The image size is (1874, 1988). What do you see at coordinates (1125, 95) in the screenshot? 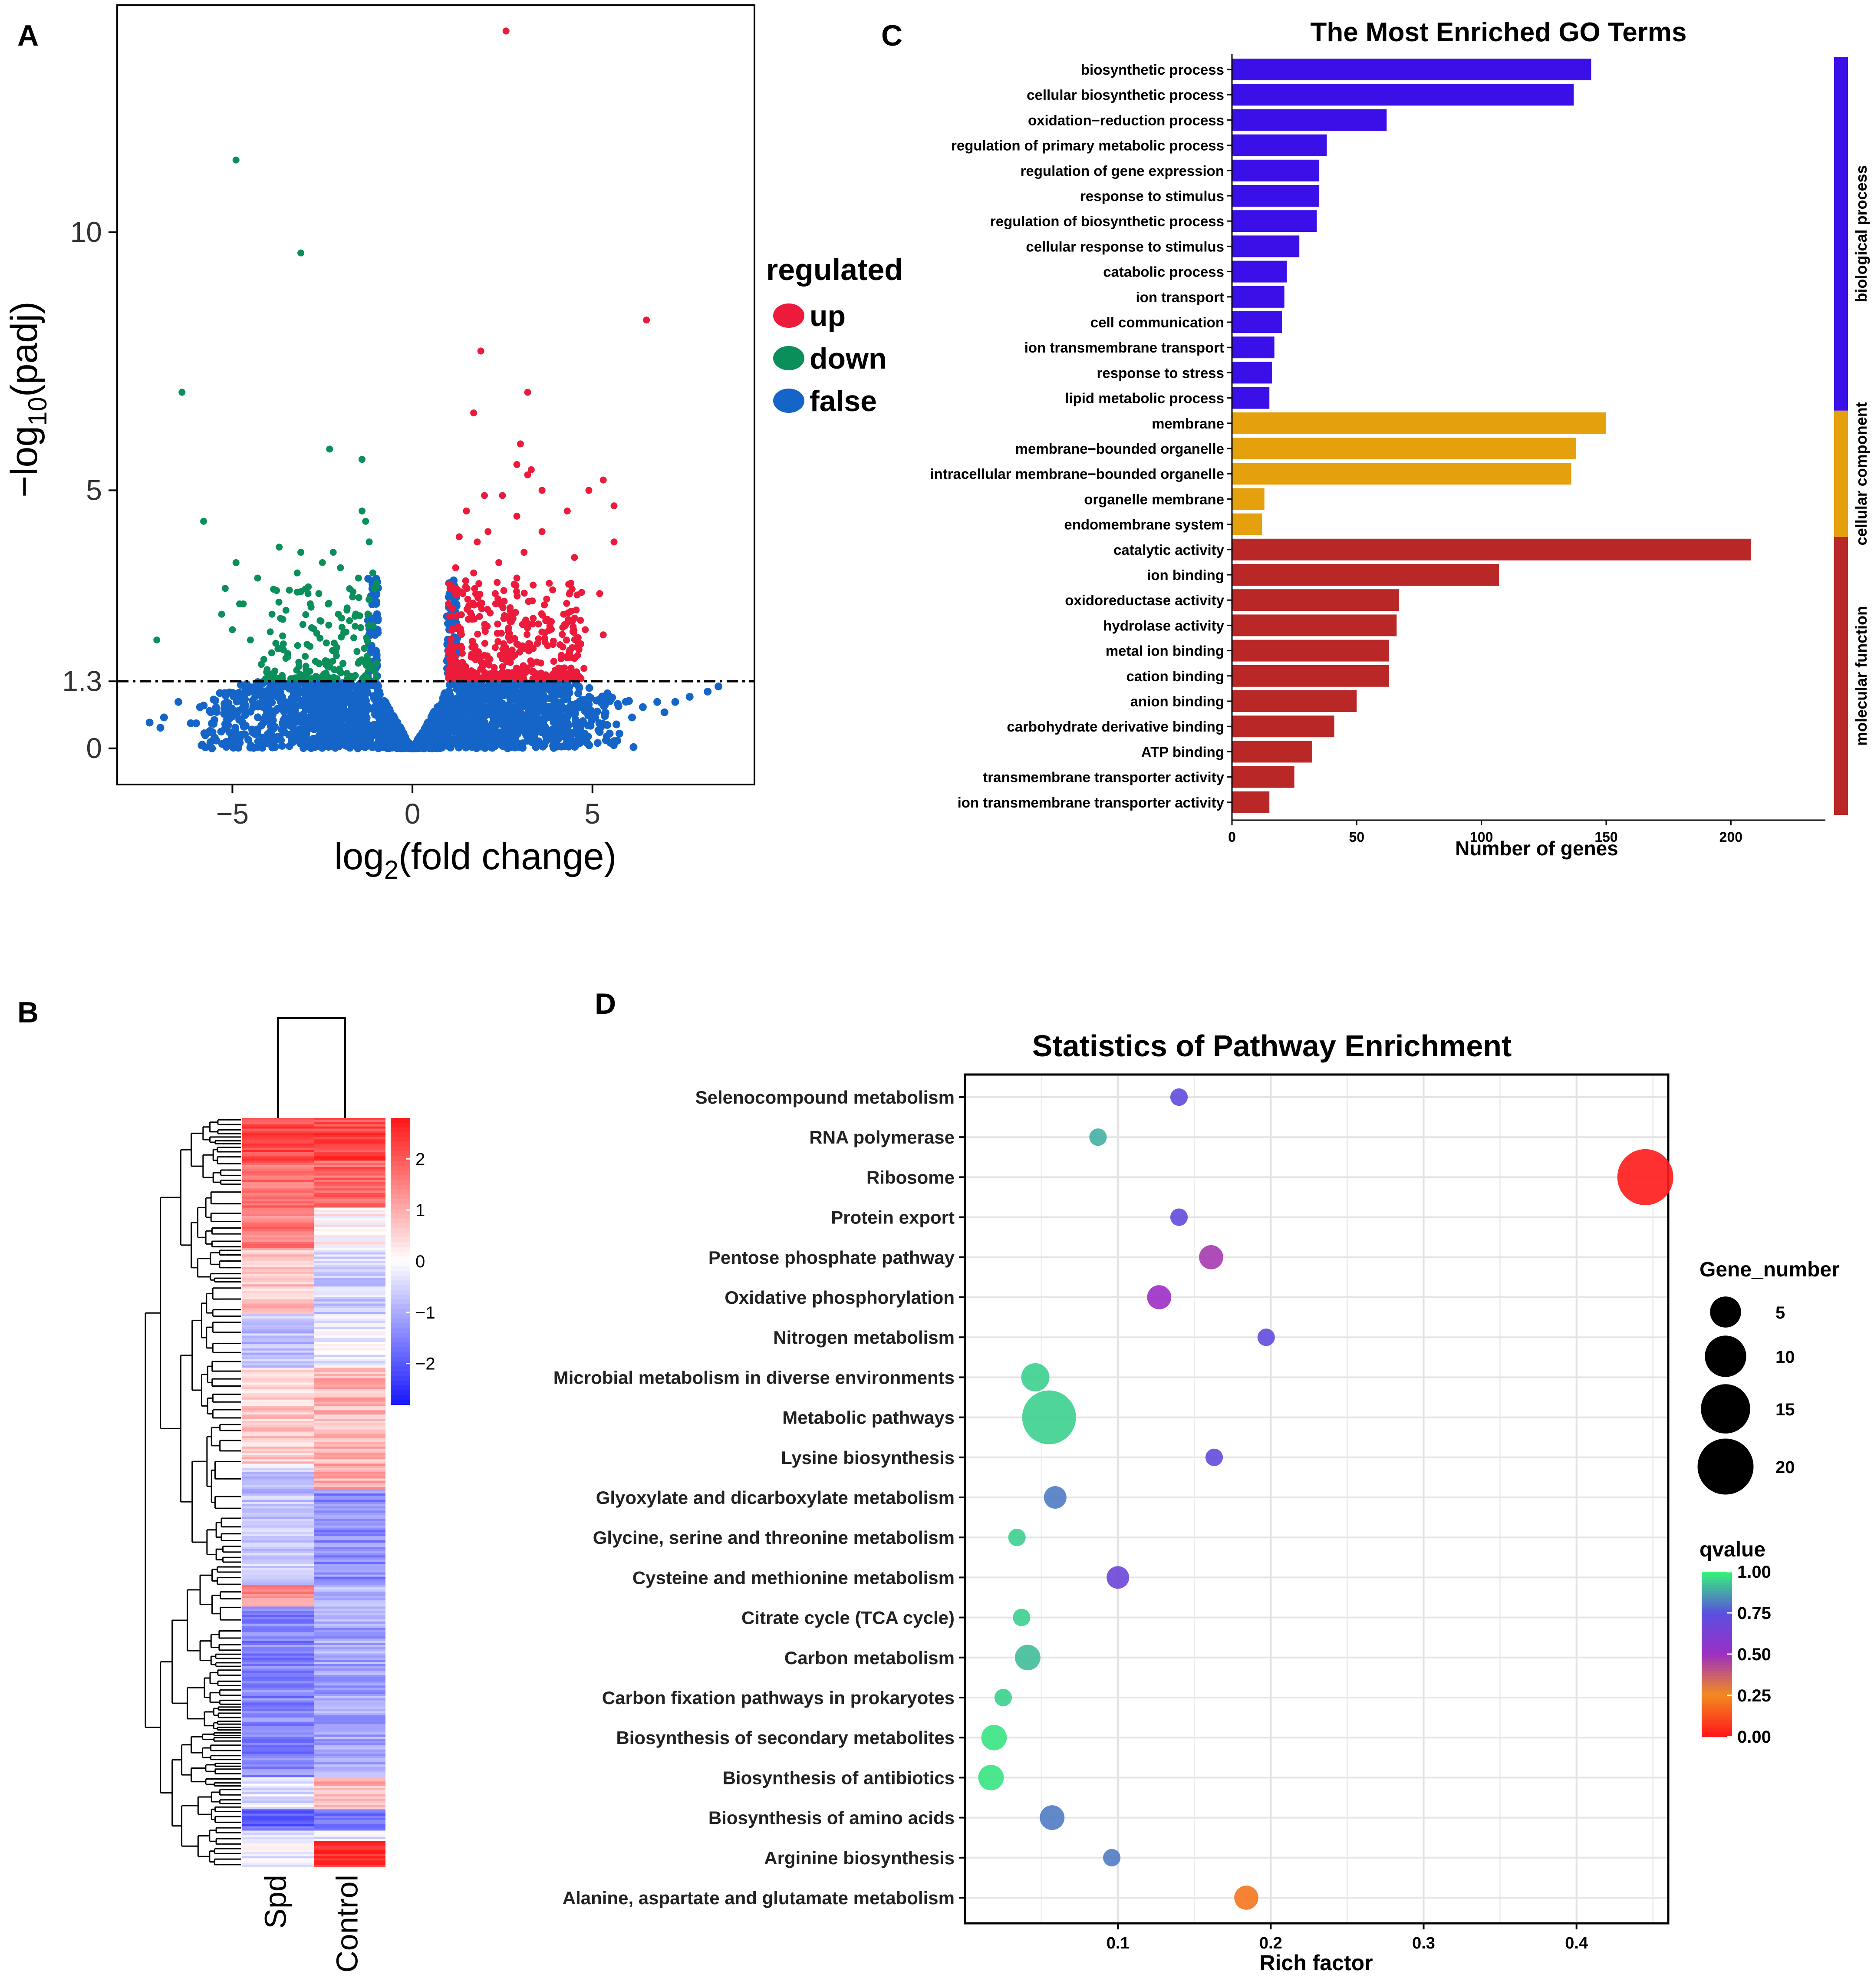
I see `go-term-label: cellular biosynthetic process` at bounding box center [1125, 95].